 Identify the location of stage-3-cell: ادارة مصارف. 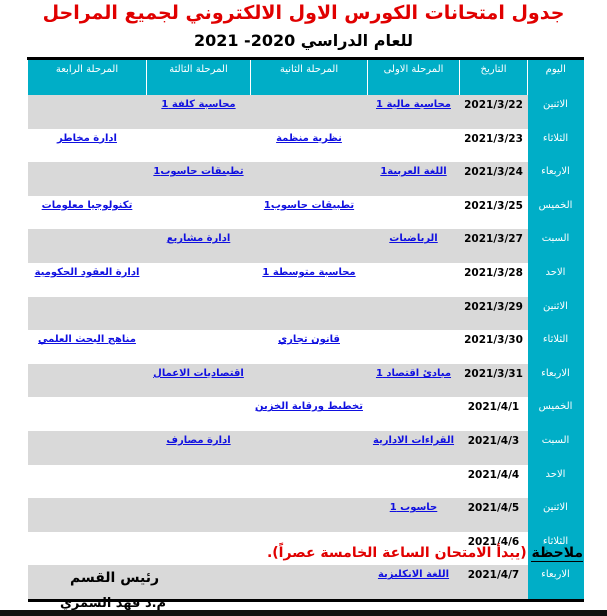
(198, 447).